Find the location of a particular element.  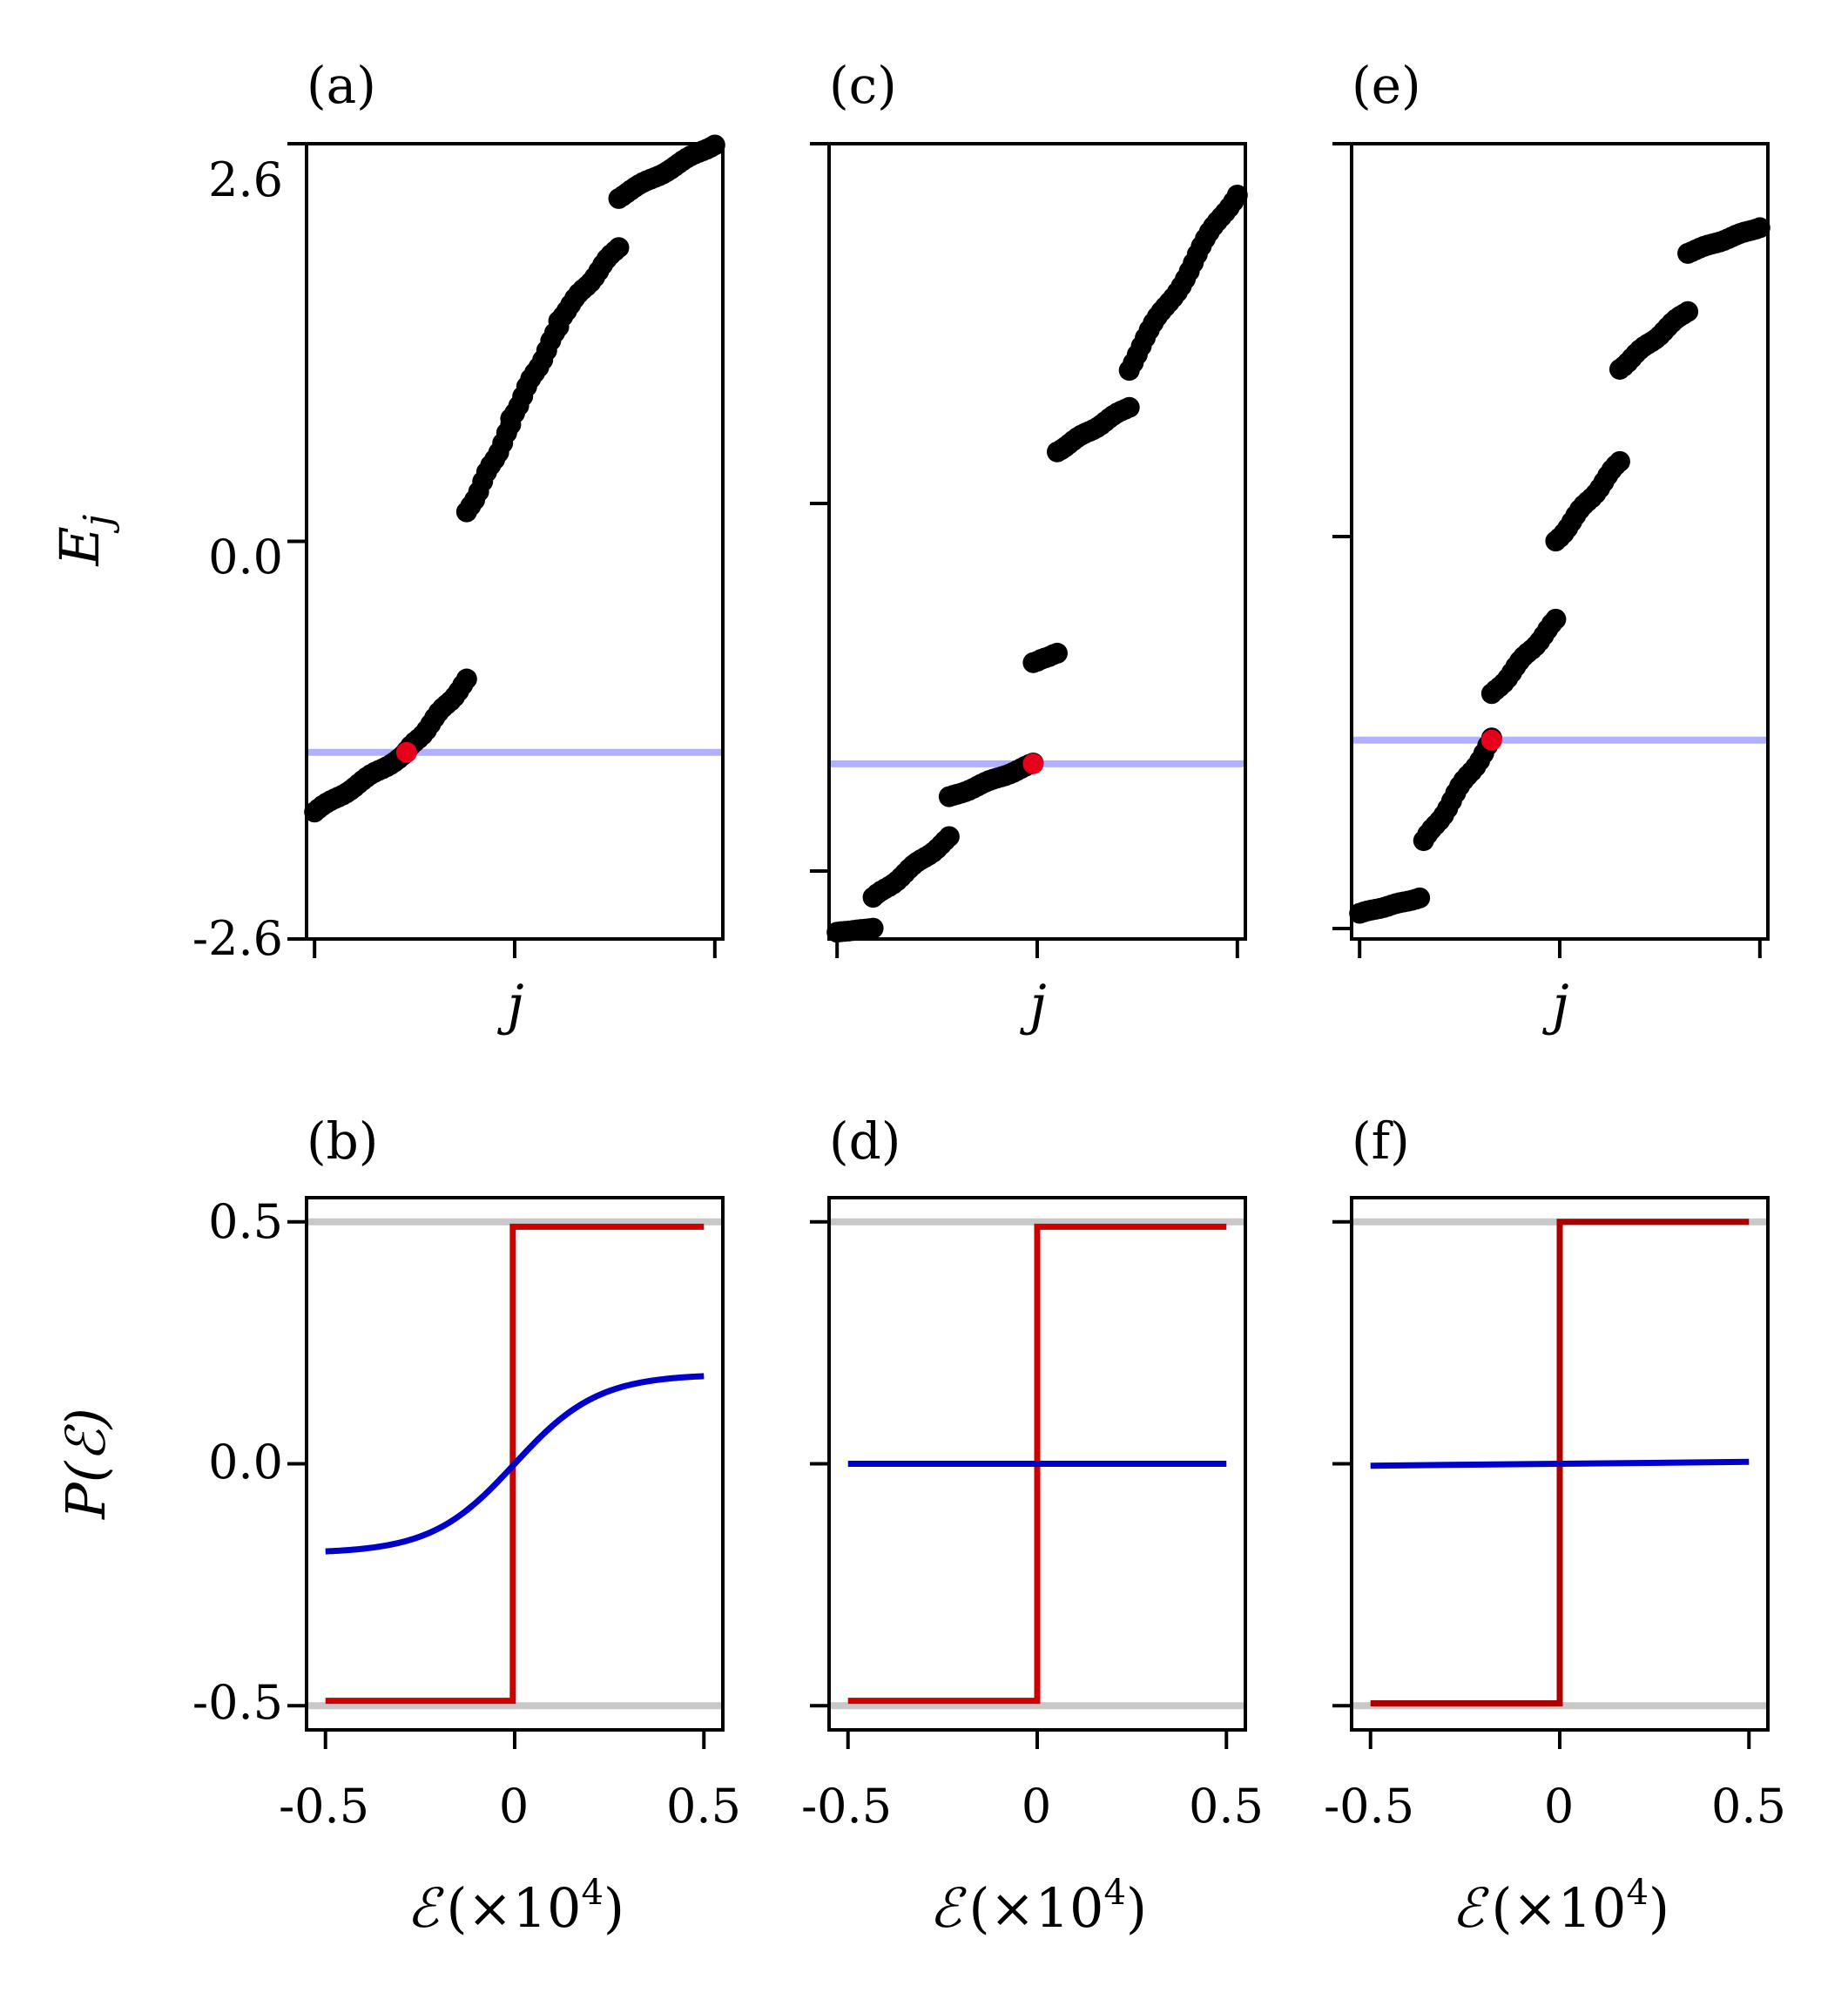

plot-area-f is located at coordinates (1550, 1483).